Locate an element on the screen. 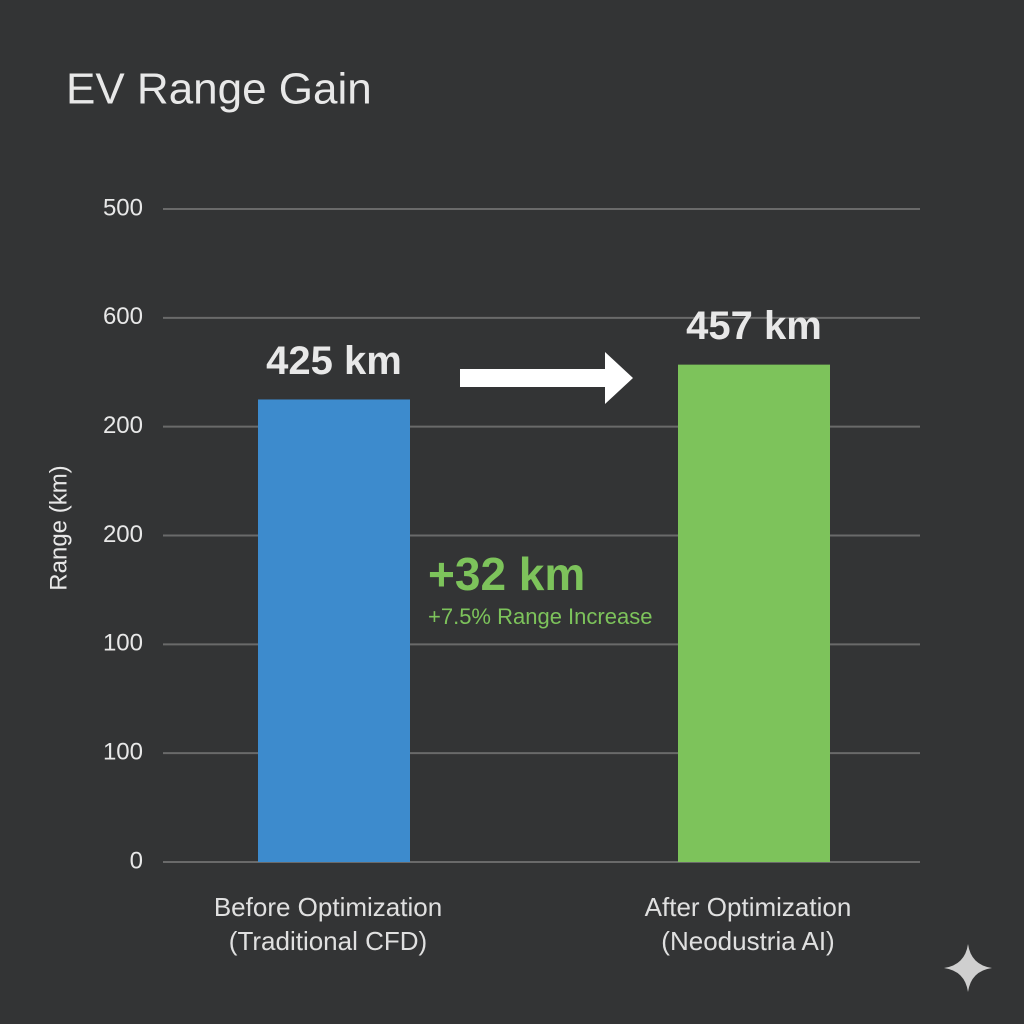  y-tick-label: 0 is located at coordinates (136, 860).